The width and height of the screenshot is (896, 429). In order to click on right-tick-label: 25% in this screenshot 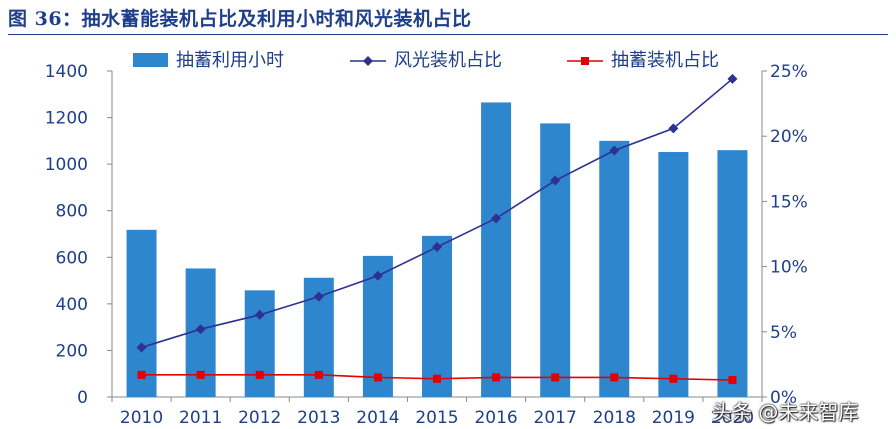, I will do `click(789, 72)`.